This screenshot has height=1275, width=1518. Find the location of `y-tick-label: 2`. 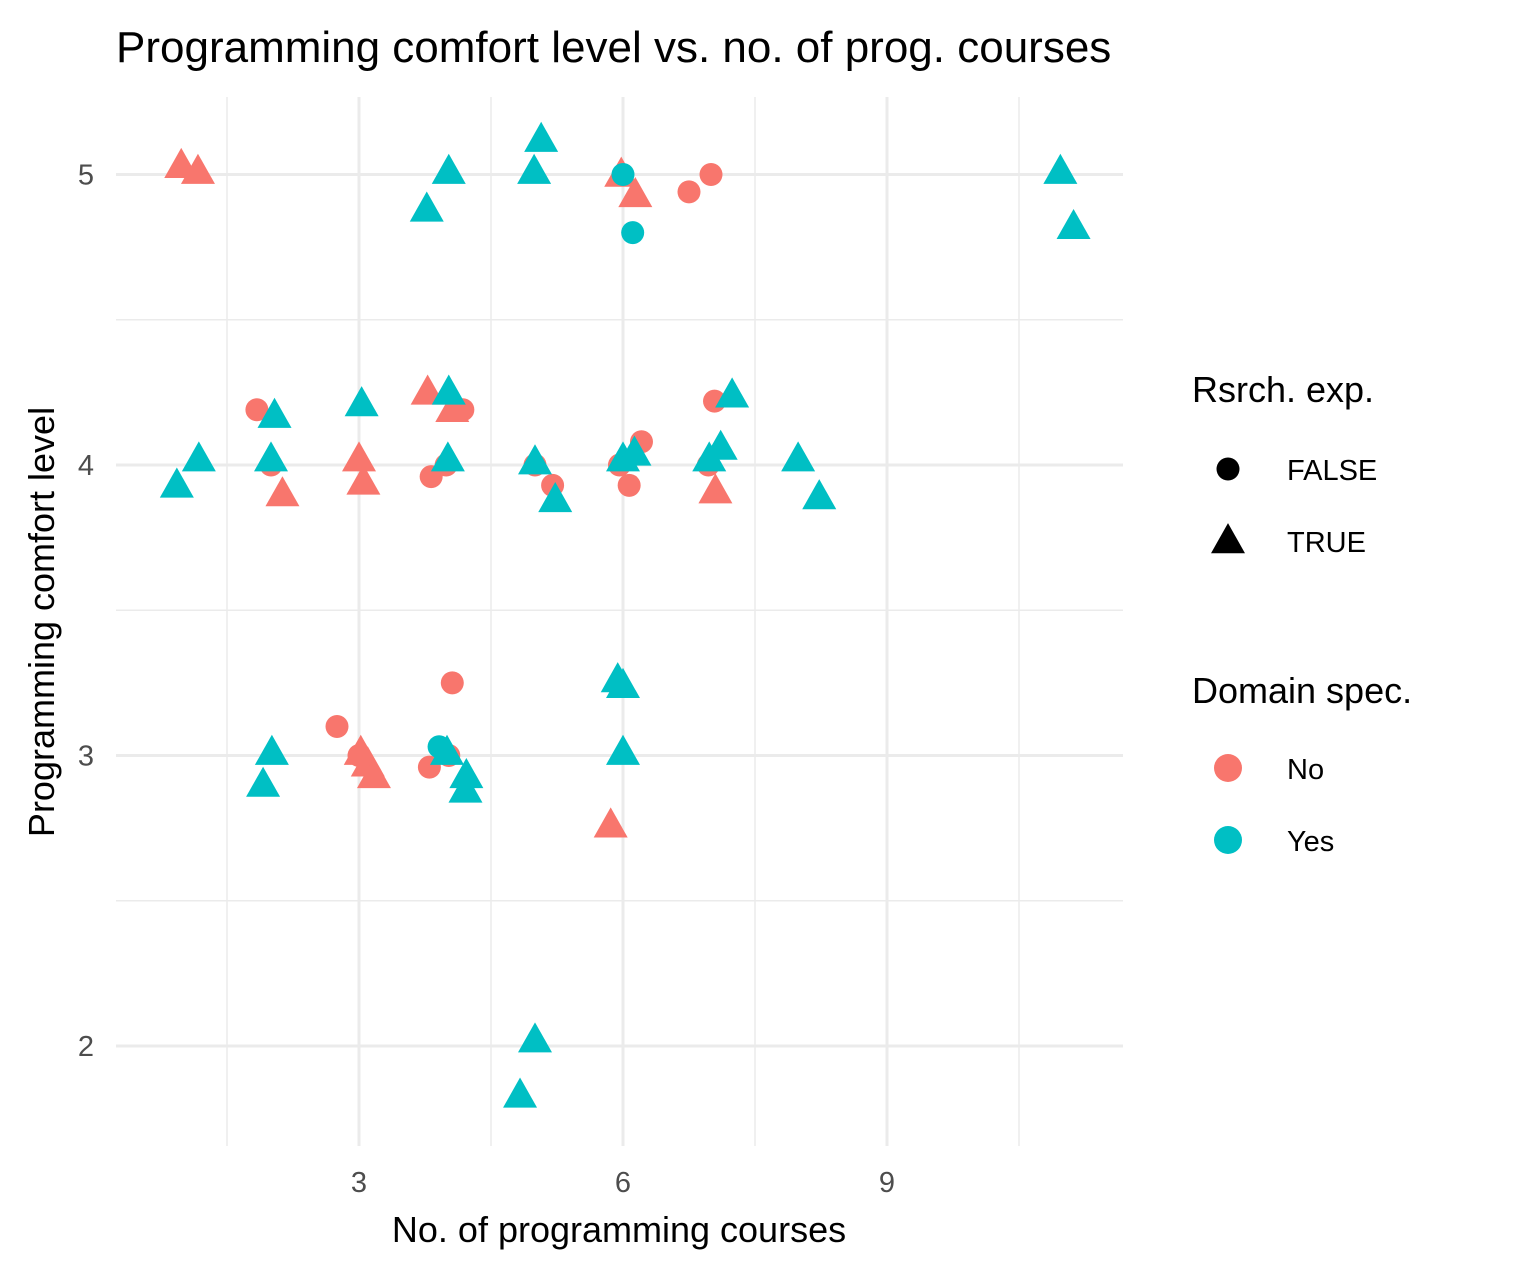

y-tick-label: 2 is located at coordinates (86, 1047).